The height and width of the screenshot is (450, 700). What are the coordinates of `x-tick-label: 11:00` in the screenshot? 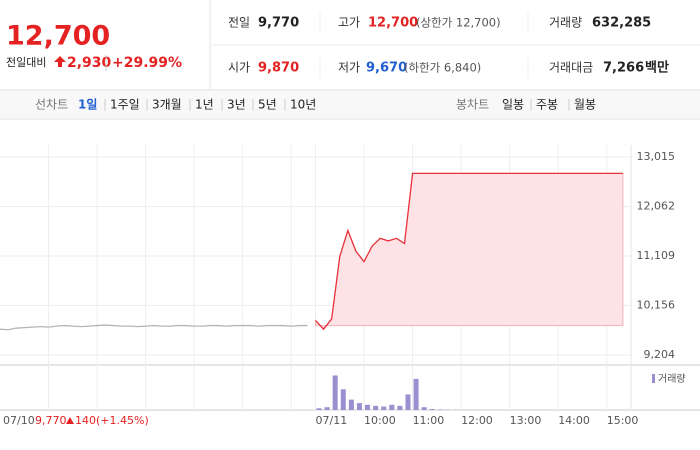 It's located at (429, 420).